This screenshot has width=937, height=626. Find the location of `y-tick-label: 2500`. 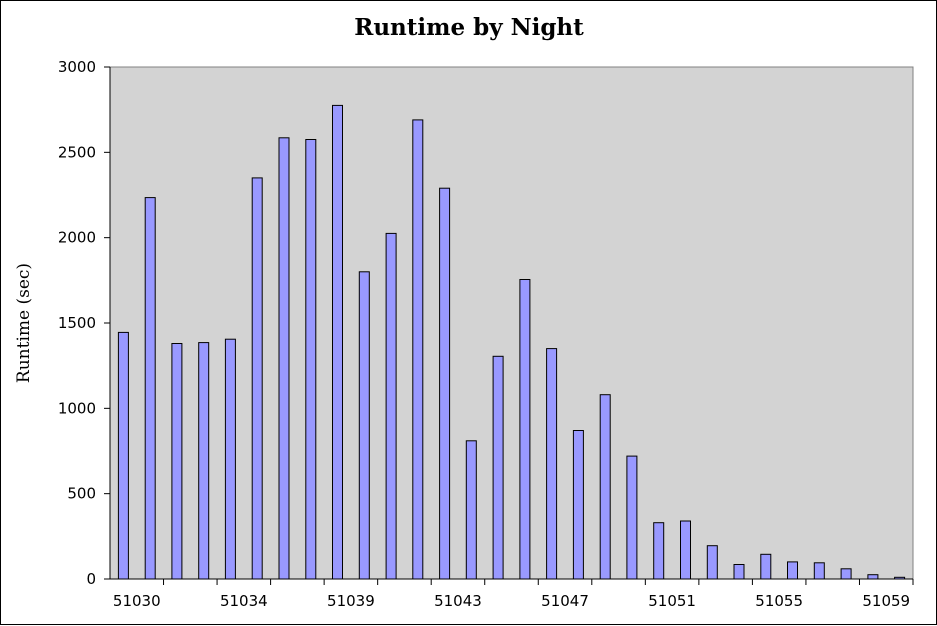

y-tick-label: 2500 is located at coordinates (77, 152).